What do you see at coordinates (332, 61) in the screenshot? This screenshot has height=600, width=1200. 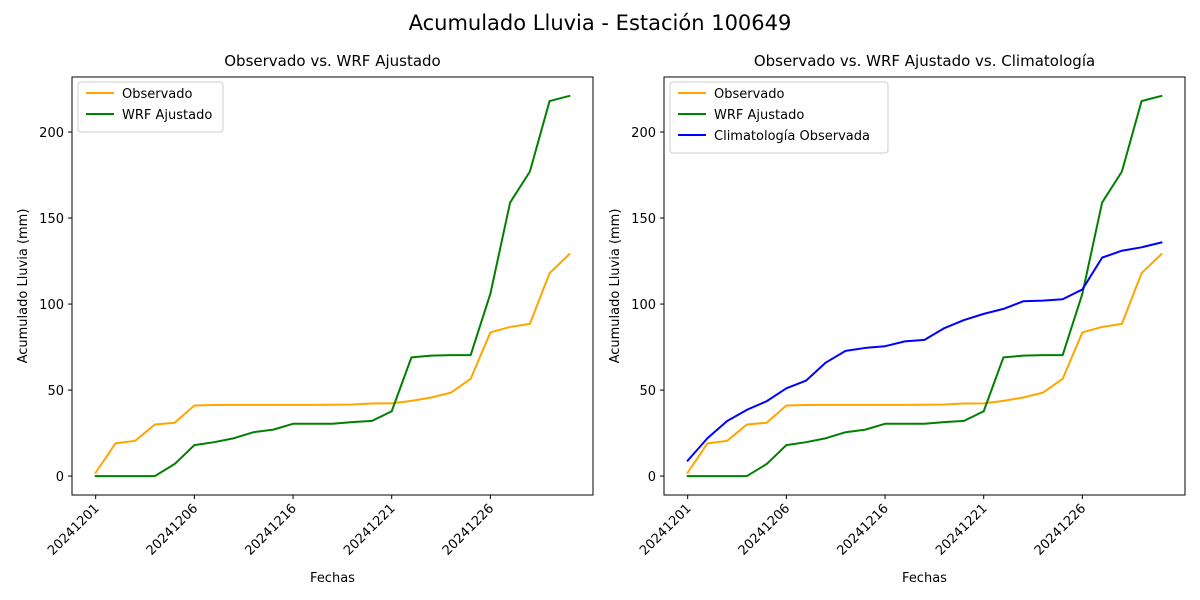 I see `chart-title: Observado vs. WRF Ajustado` at bounding box center [332, 61].